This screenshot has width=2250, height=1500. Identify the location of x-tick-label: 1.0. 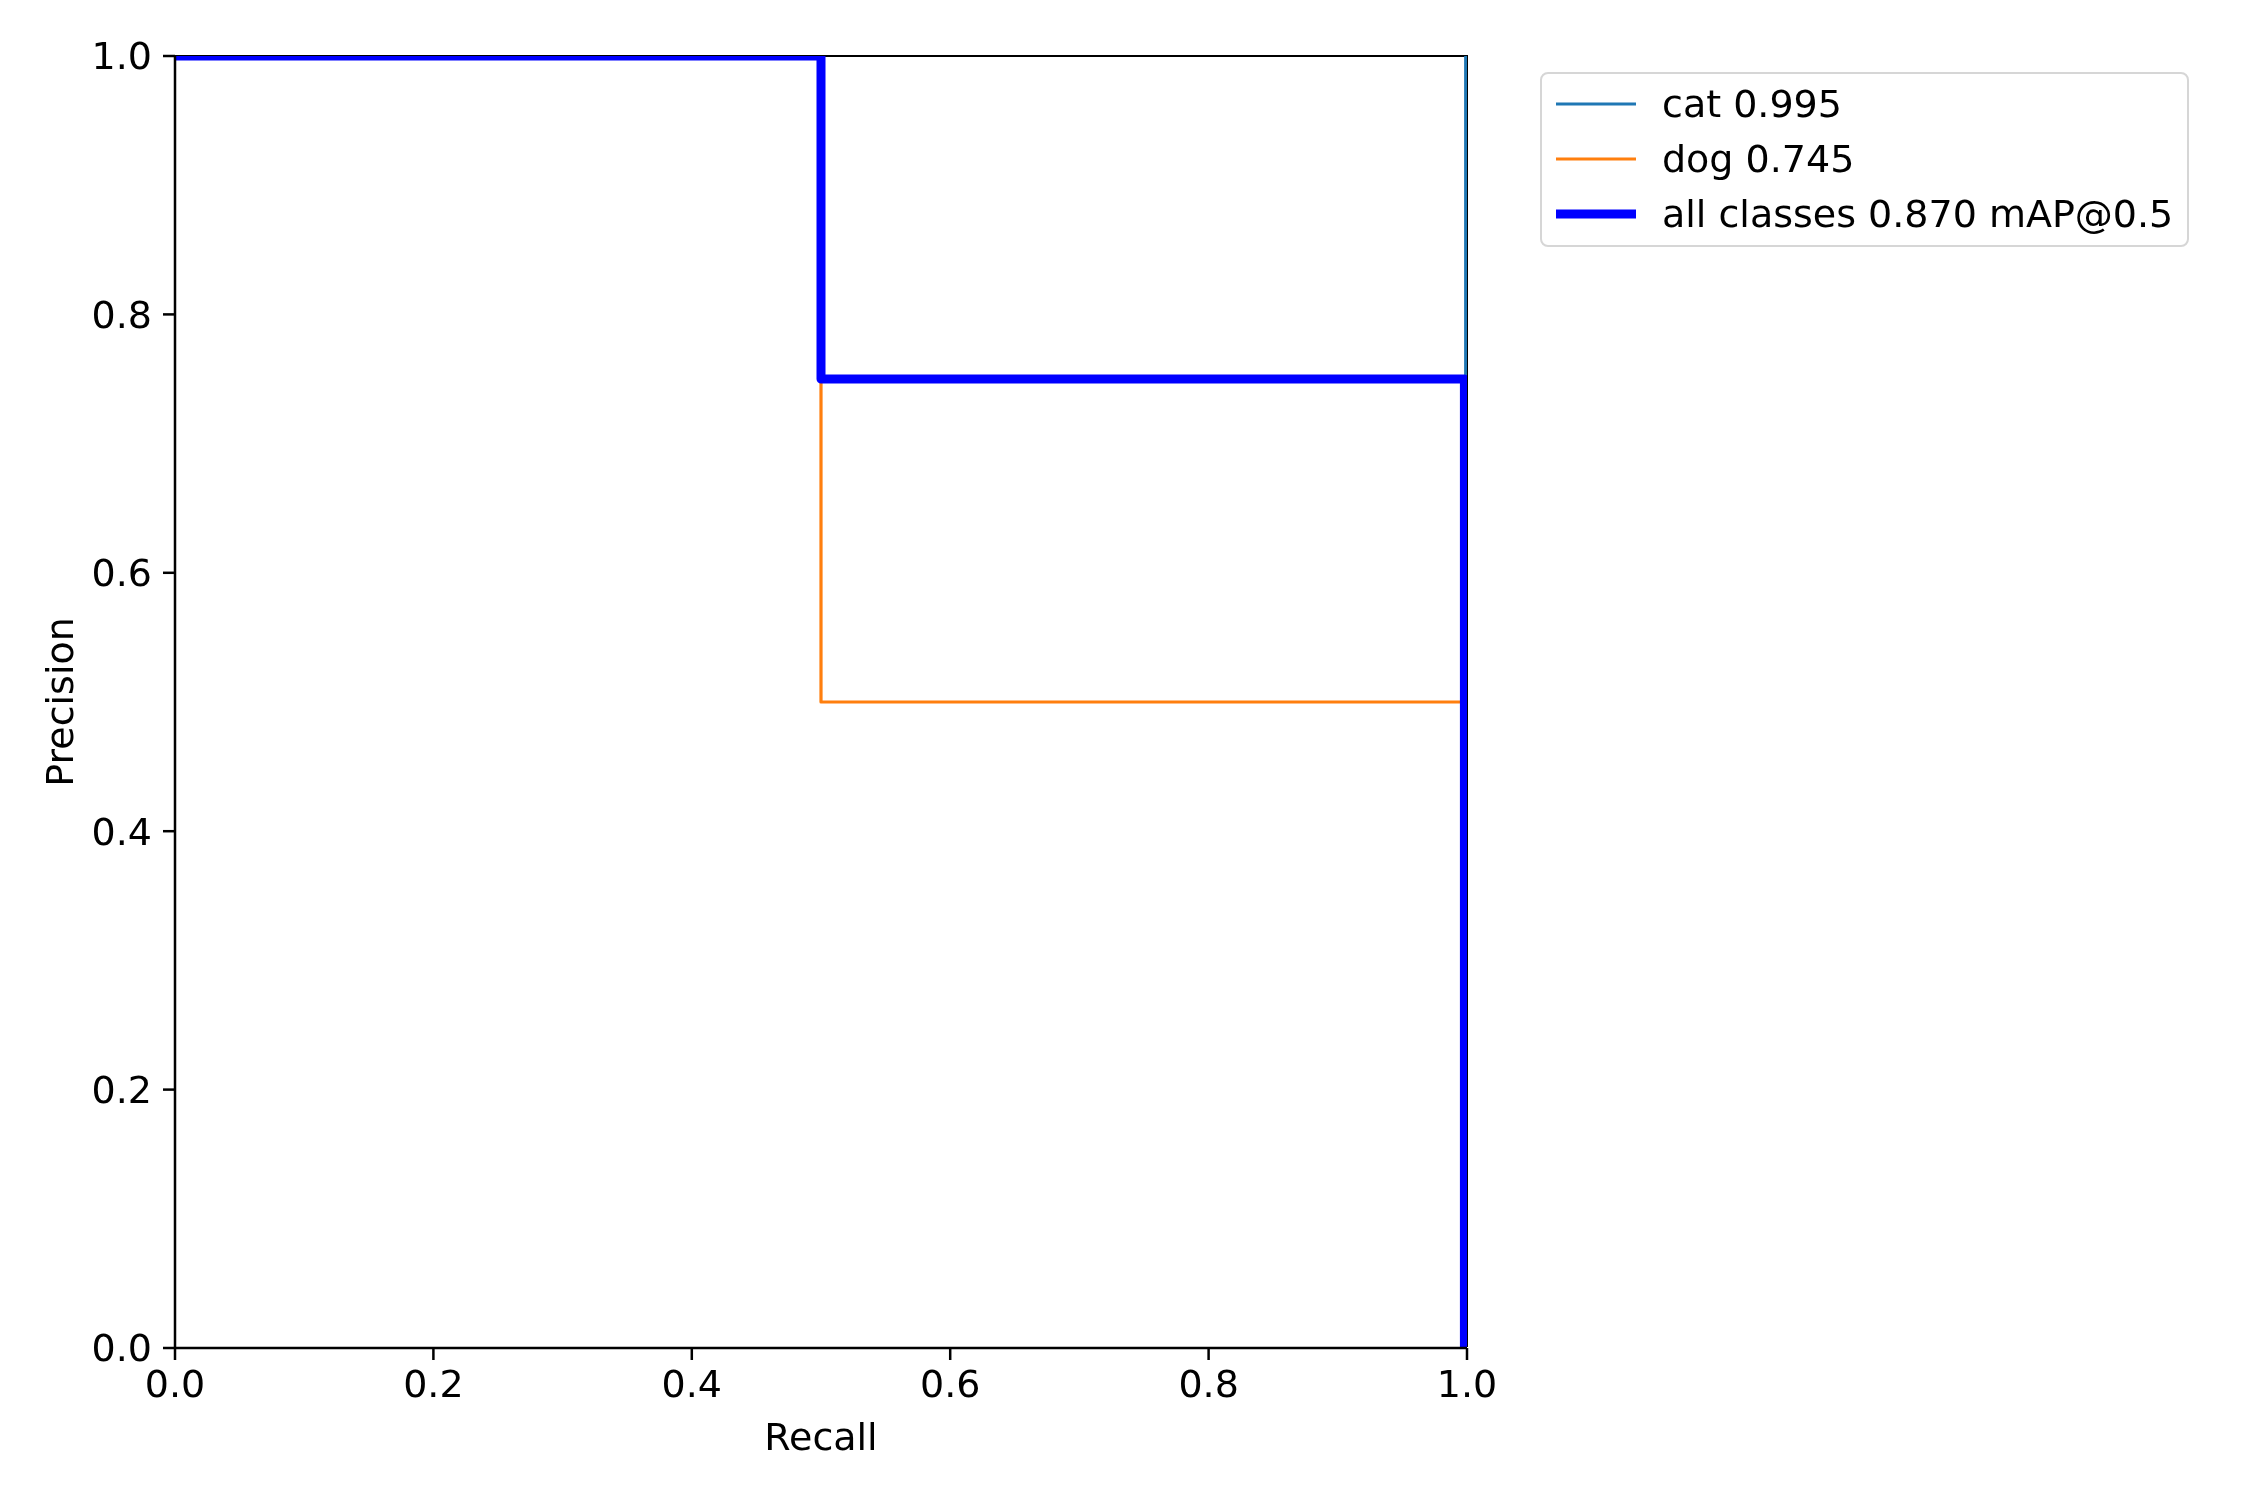
(1467, 1383).